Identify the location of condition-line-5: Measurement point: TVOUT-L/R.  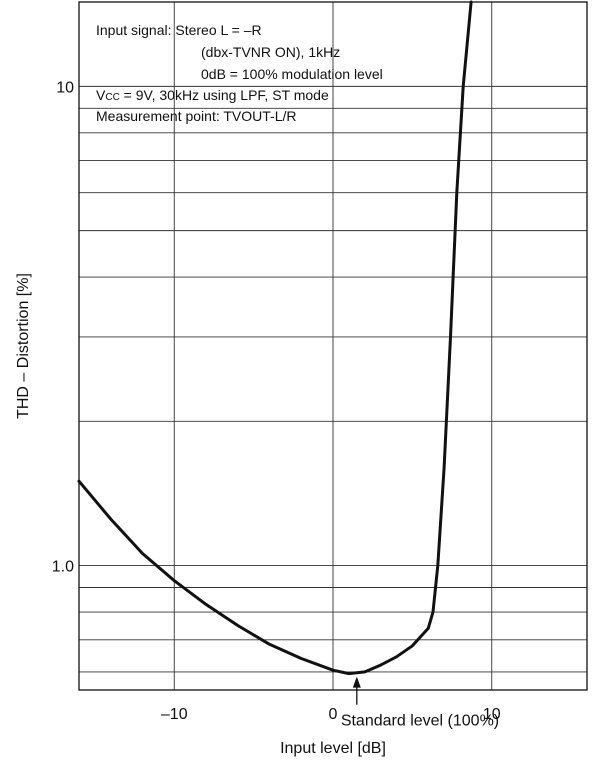
(196, 116).